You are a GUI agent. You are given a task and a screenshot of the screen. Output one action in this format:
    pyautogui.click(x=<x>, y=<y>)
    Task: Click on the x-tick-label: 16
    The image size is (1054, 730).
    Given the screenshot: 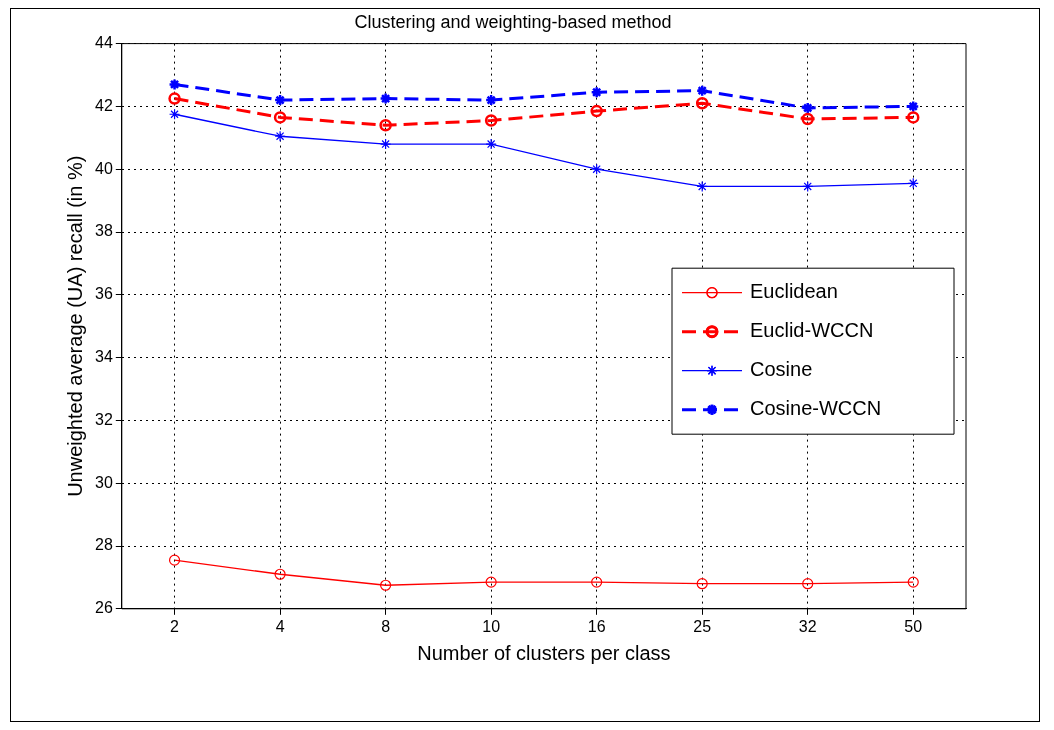 What is the action you would take?
    pyautogui.click(x=596, y=626)
    